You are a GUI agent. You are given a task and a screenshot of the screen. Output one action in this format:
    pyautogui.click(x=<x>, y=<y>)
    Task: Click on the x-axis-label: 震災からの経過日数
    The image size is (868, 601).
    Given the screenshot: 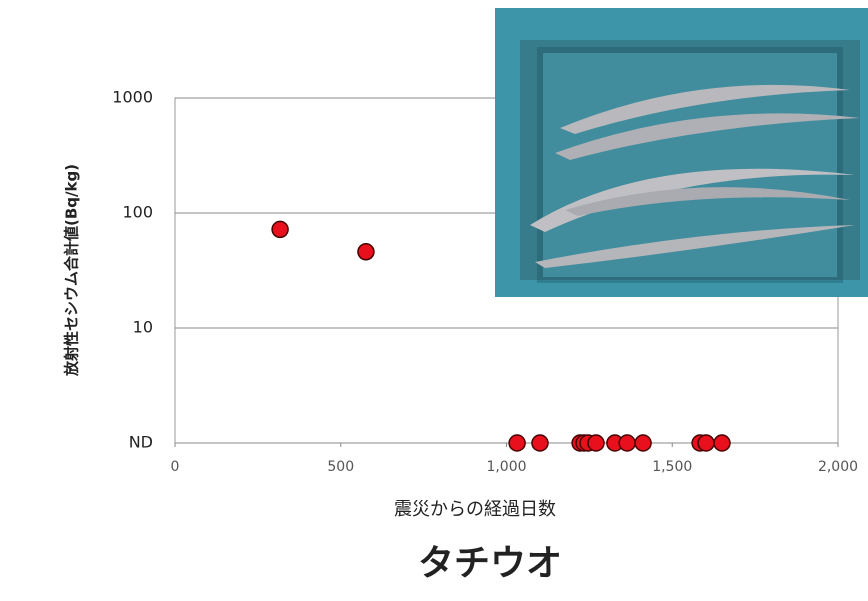 What is the action you would take?
    pyautogui.click(x=475, y=509)
    